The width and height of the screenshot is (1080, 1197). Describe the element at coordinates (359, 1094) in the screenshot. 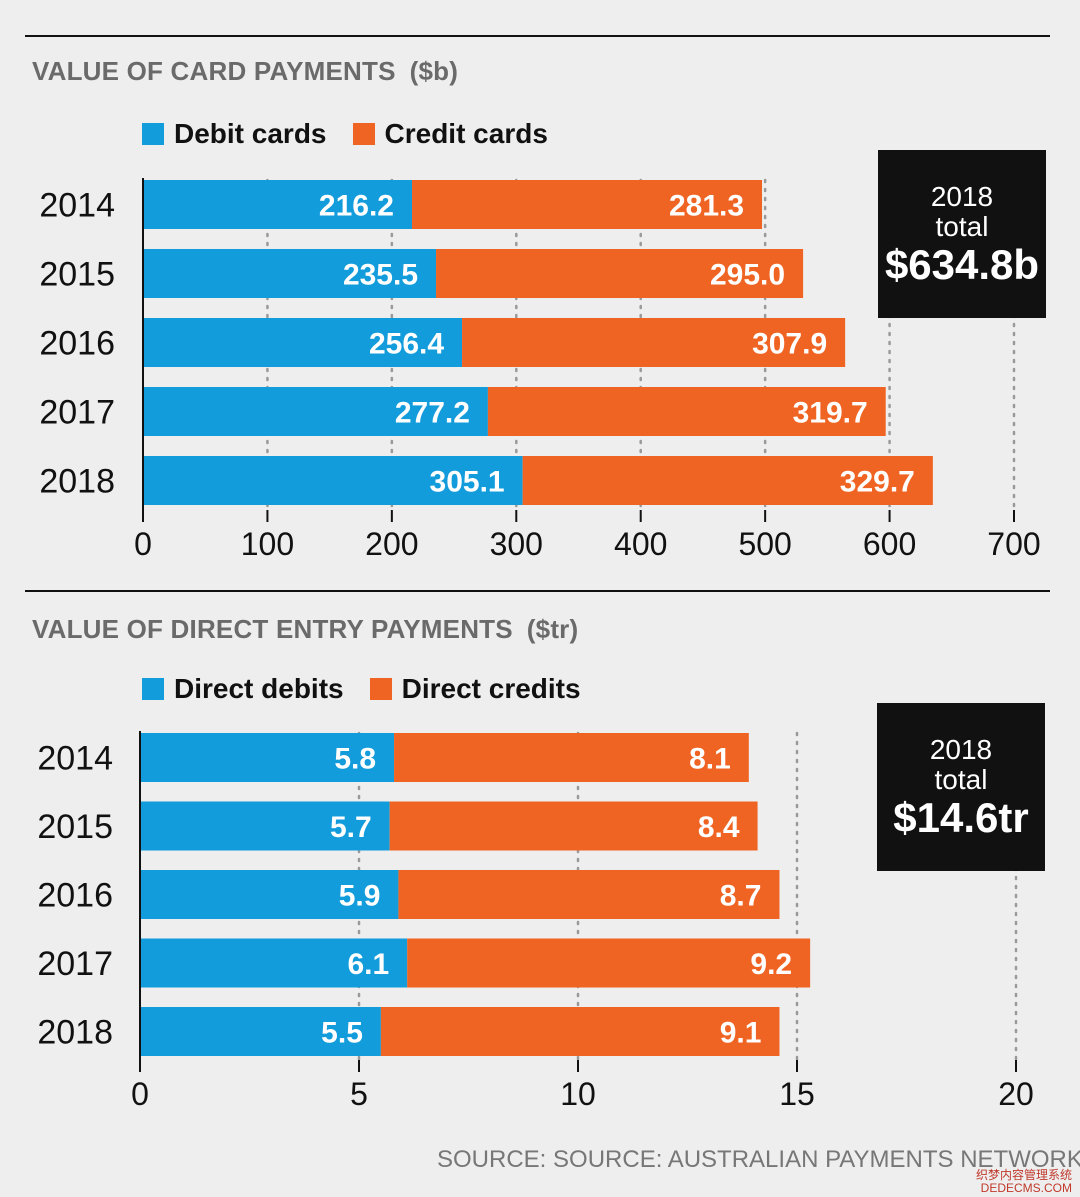

I see `tick-label-5: 5` at that location.